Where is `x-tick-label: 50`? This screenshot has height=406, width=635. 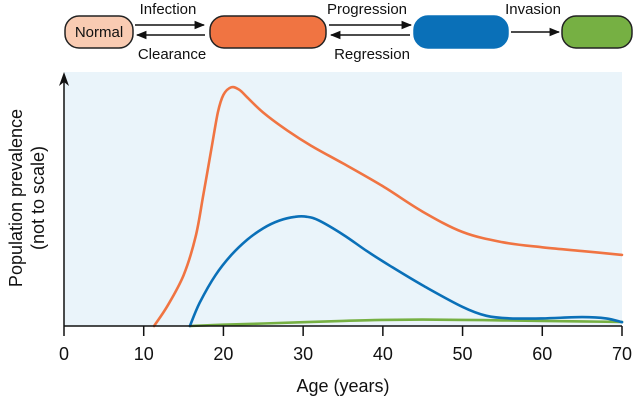 x-tick-label: 50 is located at coordinates (463, 354).